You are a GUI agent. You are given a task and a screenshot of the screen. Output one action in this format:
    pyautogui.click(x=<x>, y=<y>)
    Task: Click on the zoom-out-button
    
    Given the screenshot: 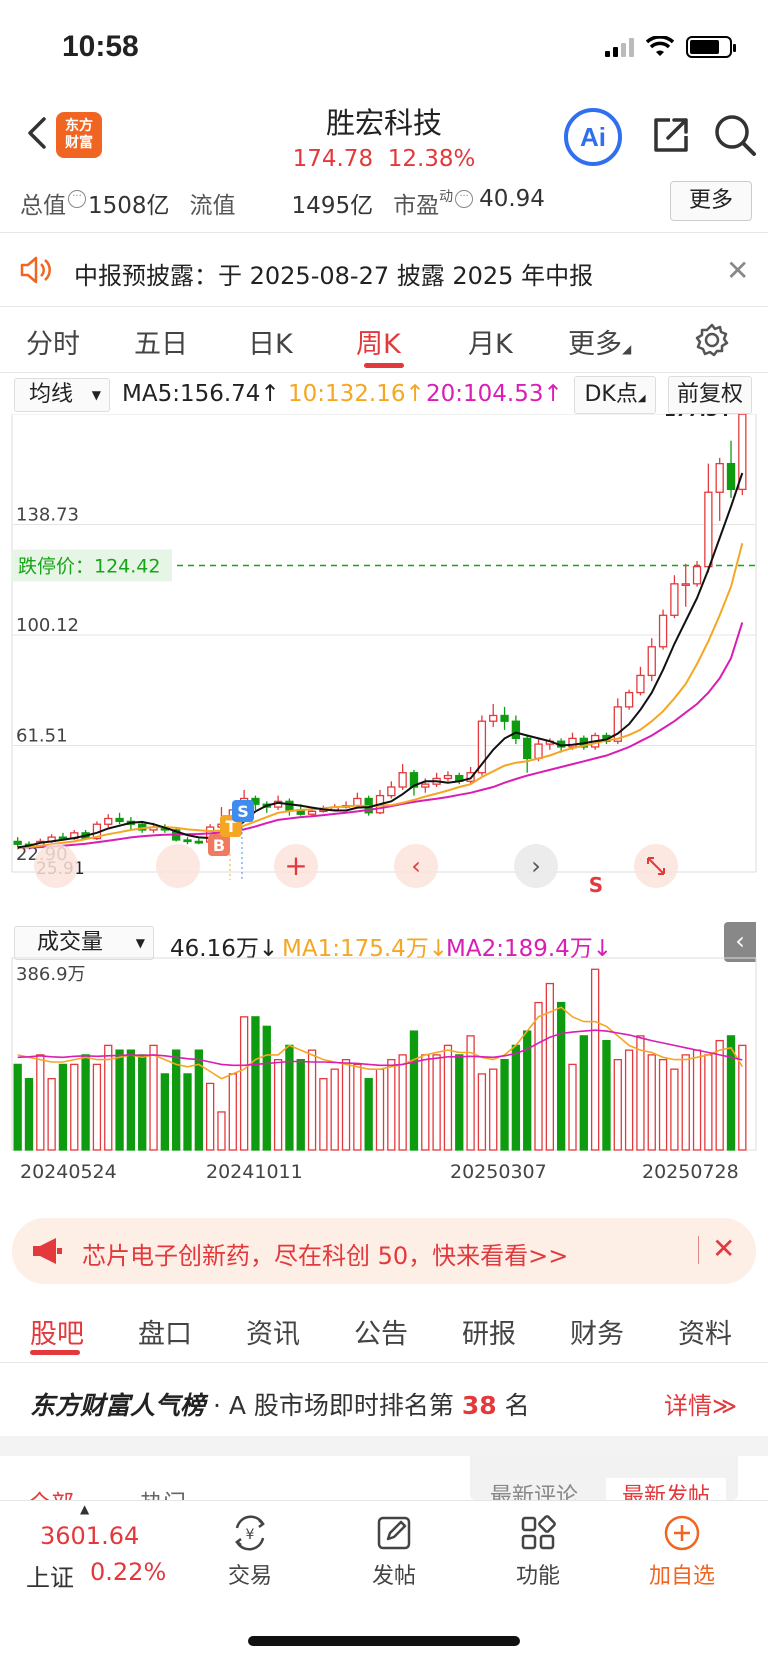 What is the action you would take?
    pyautogui.click(x=56, y=866)
    